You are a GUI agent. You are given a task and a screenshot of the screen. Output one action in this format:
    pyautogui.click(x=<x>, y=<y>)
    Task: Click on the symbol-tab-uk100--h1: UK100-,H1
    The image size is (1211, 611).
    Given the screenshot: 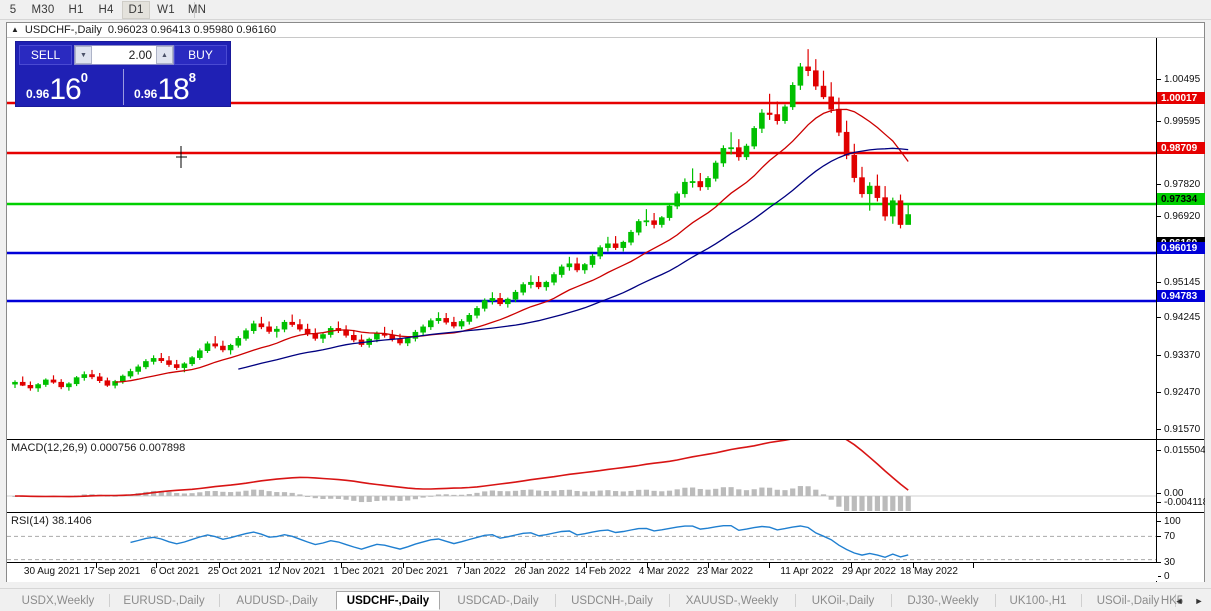 What is the action you would take?
    pyautogui.click(x=1038, y=600)
    